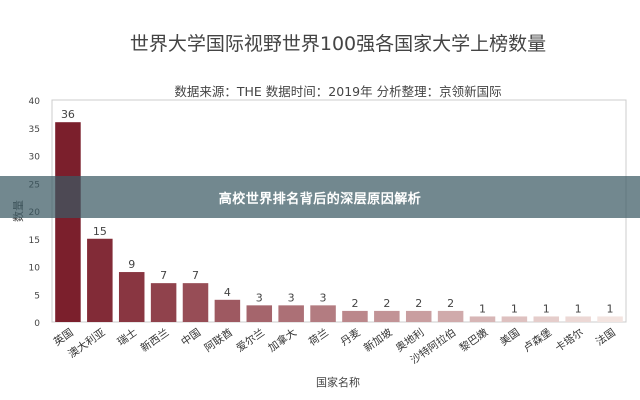 The width and height of the screenshot is (640, 400). I want to click on data-label: 4, so click(227, 292).